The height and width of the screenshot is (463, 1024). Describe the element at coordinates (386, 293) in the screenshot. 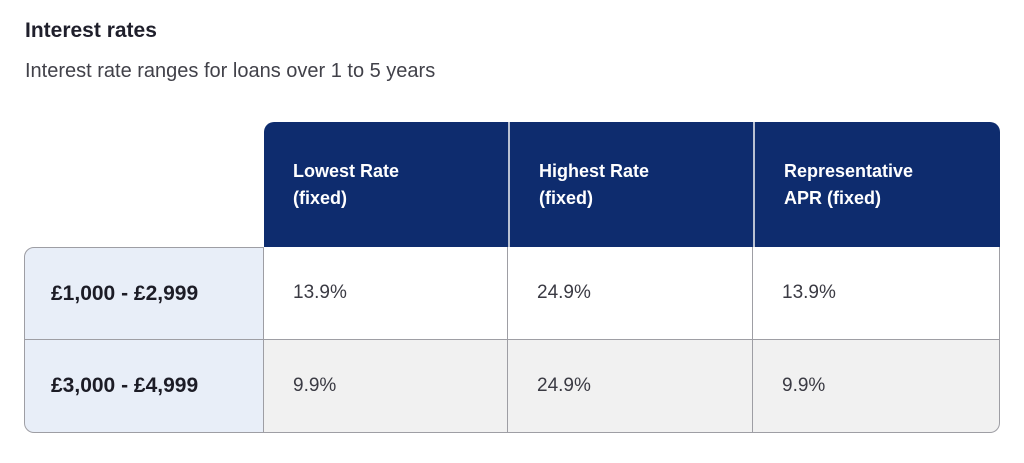

I see `cell-row1-lowest-rate: 13.9%` at that location.